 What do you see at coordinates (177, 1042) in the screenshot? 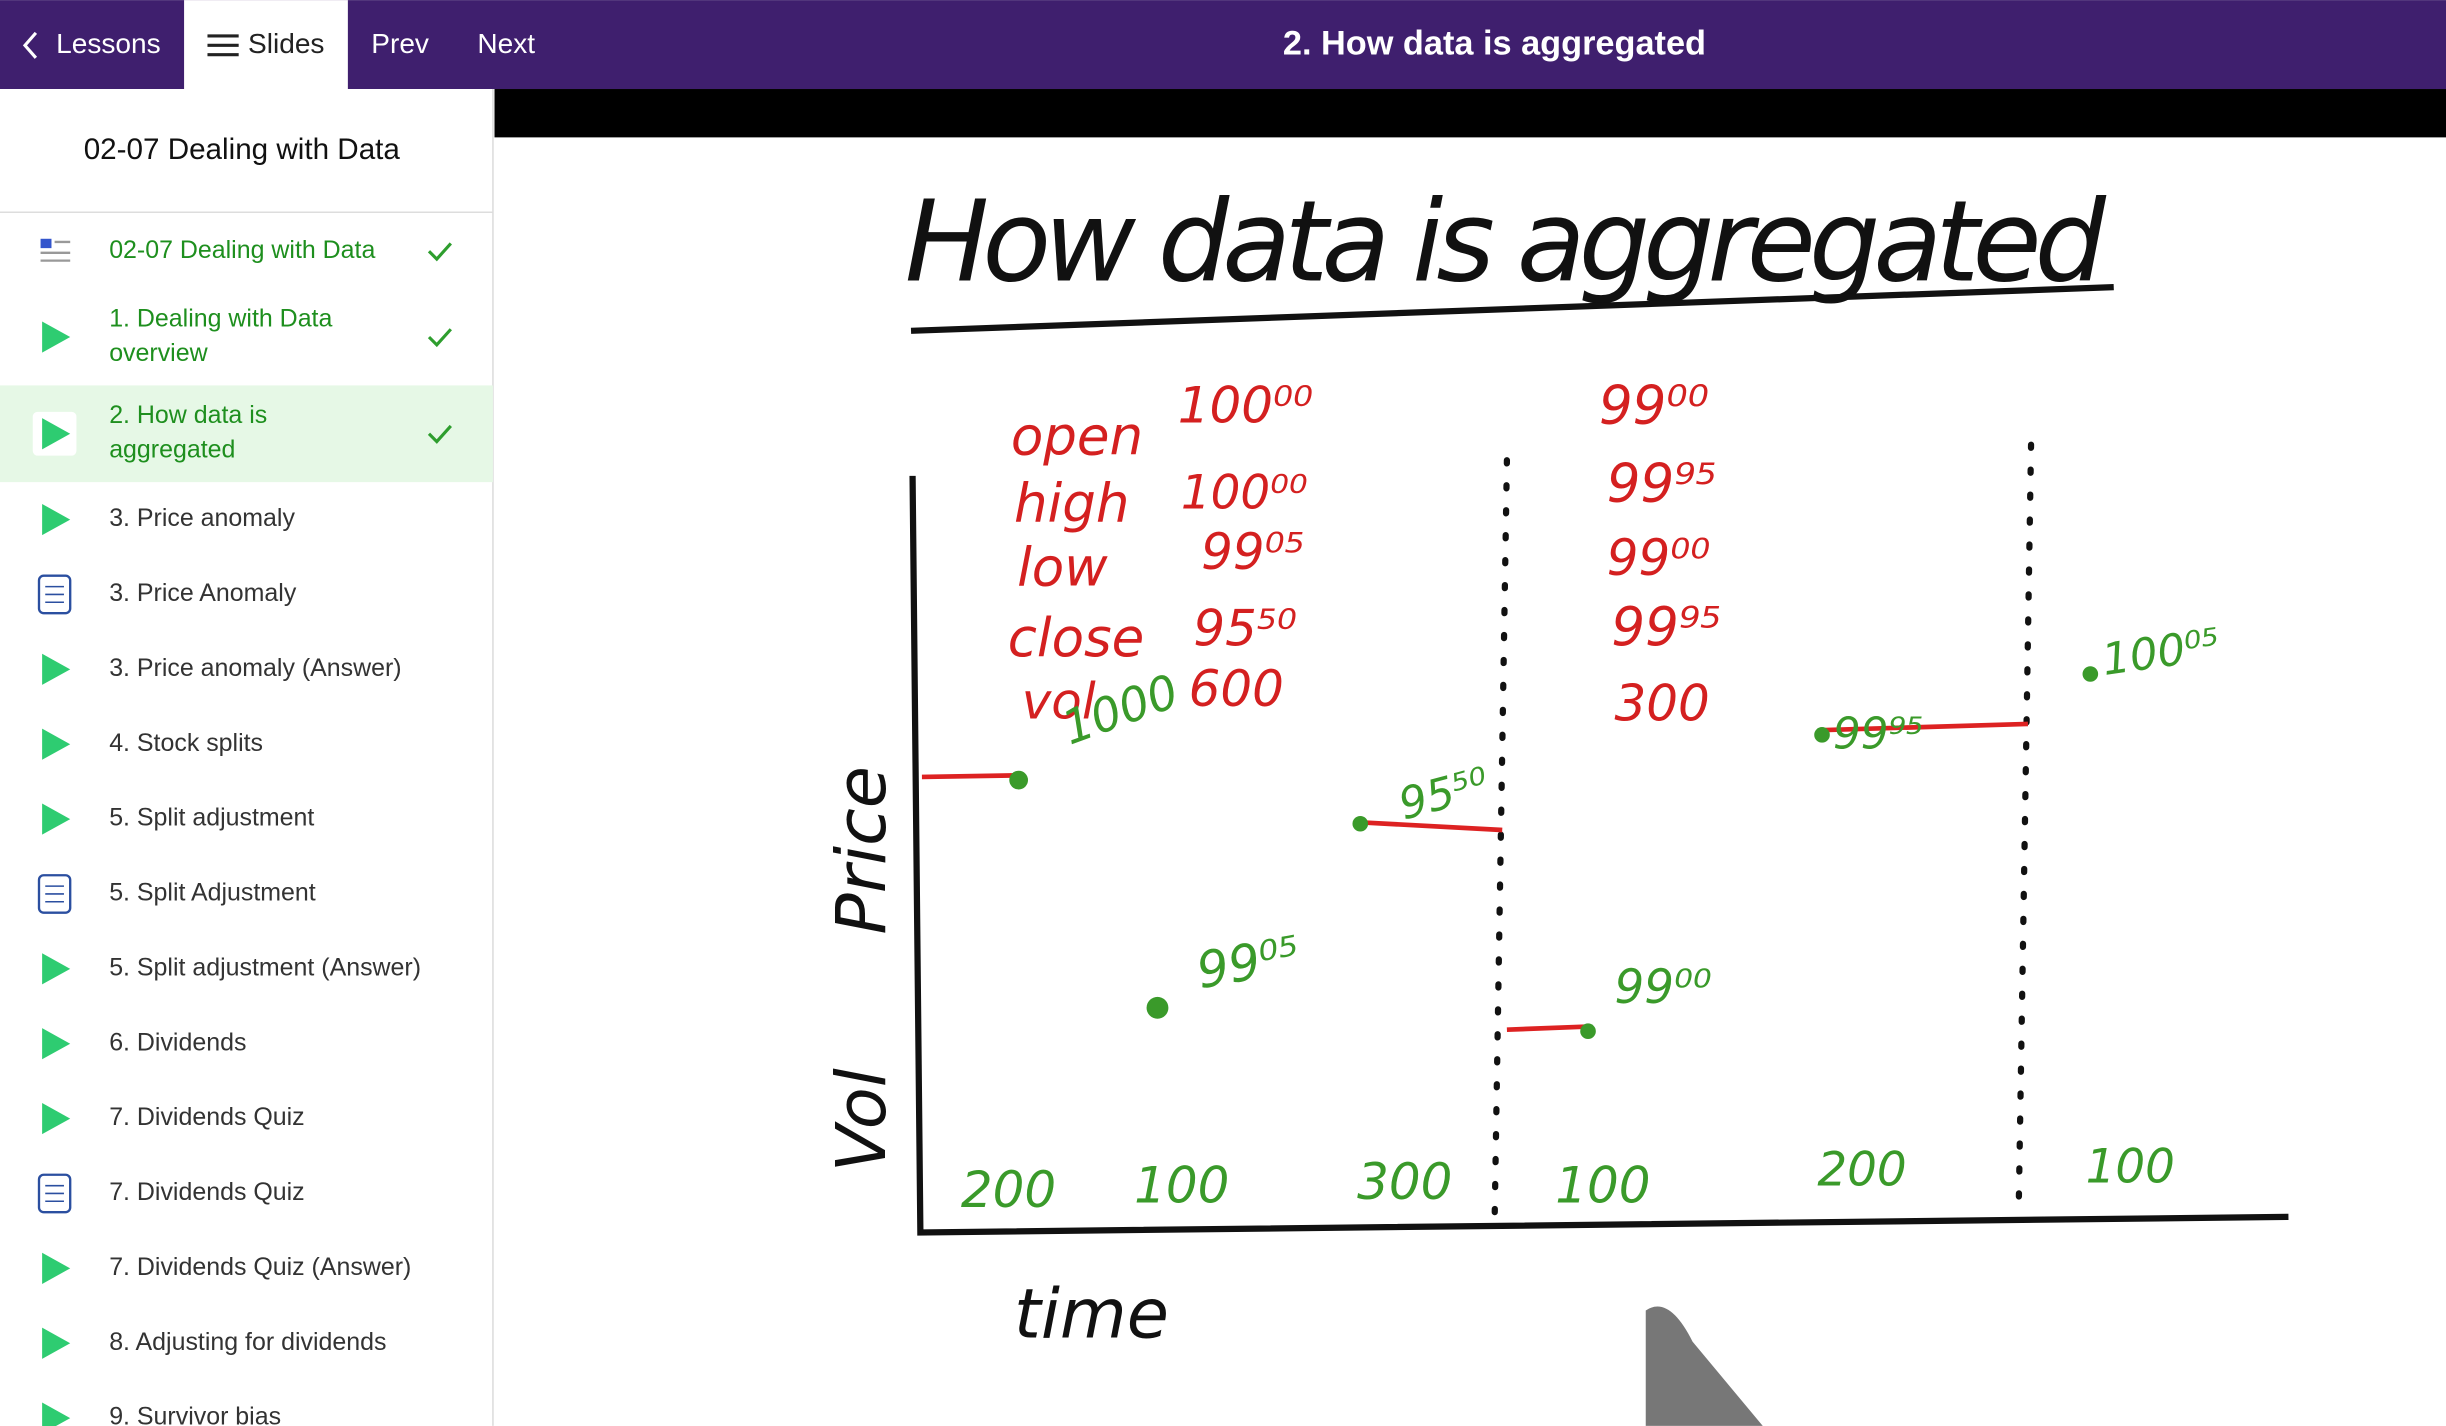
I see `lesson-label: 6. Dividends` at bounding box center [177, 1042].